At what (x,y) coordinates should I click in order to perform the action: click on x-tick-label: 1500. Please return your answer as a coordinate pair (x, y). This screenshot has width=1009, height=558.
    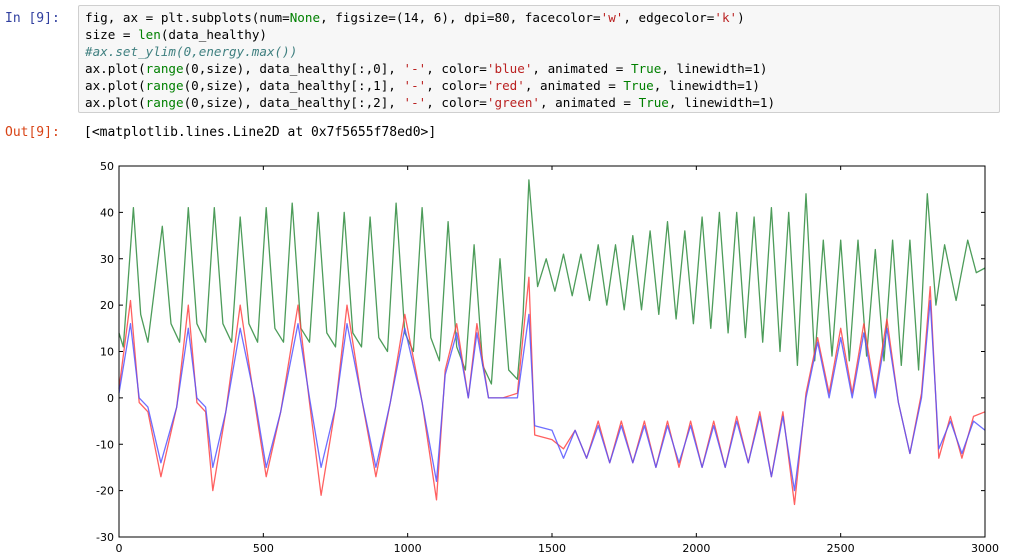
    Looking at the image, I should click on (552, 548).